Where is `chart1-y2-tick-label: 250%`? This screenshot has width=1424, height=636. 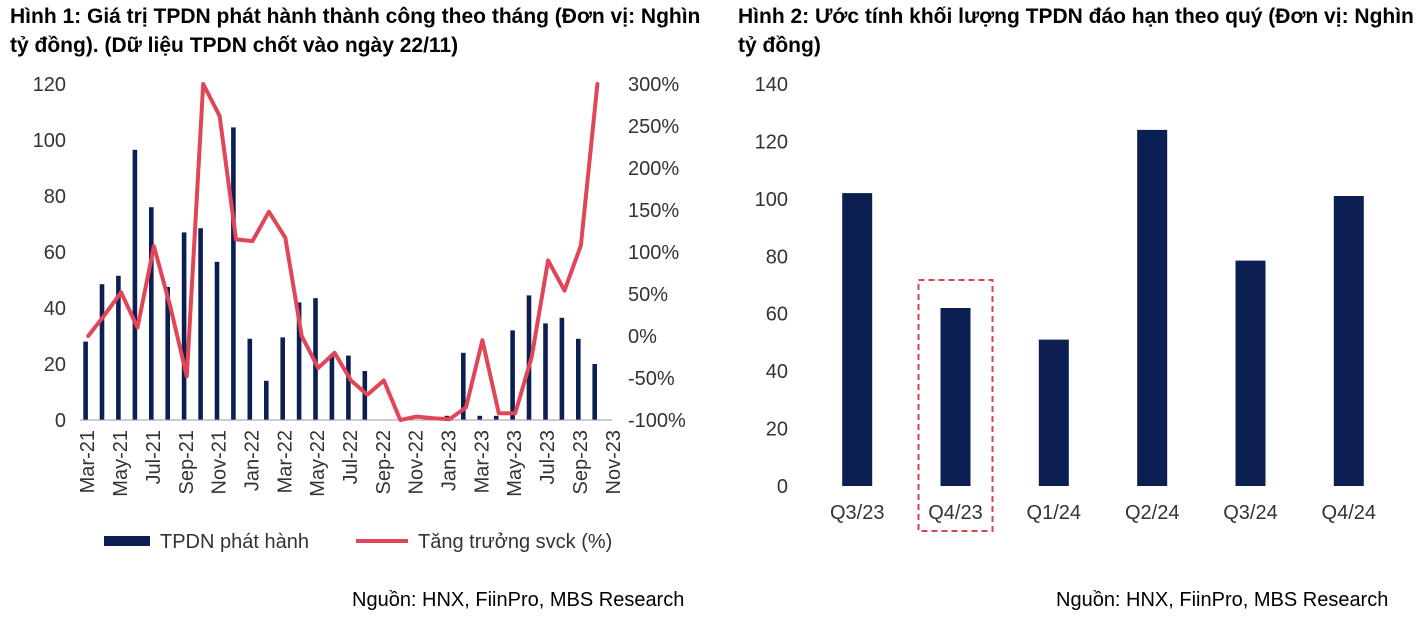
chart1-y2-tick-label: 250% is located at coordinates (653, 127).